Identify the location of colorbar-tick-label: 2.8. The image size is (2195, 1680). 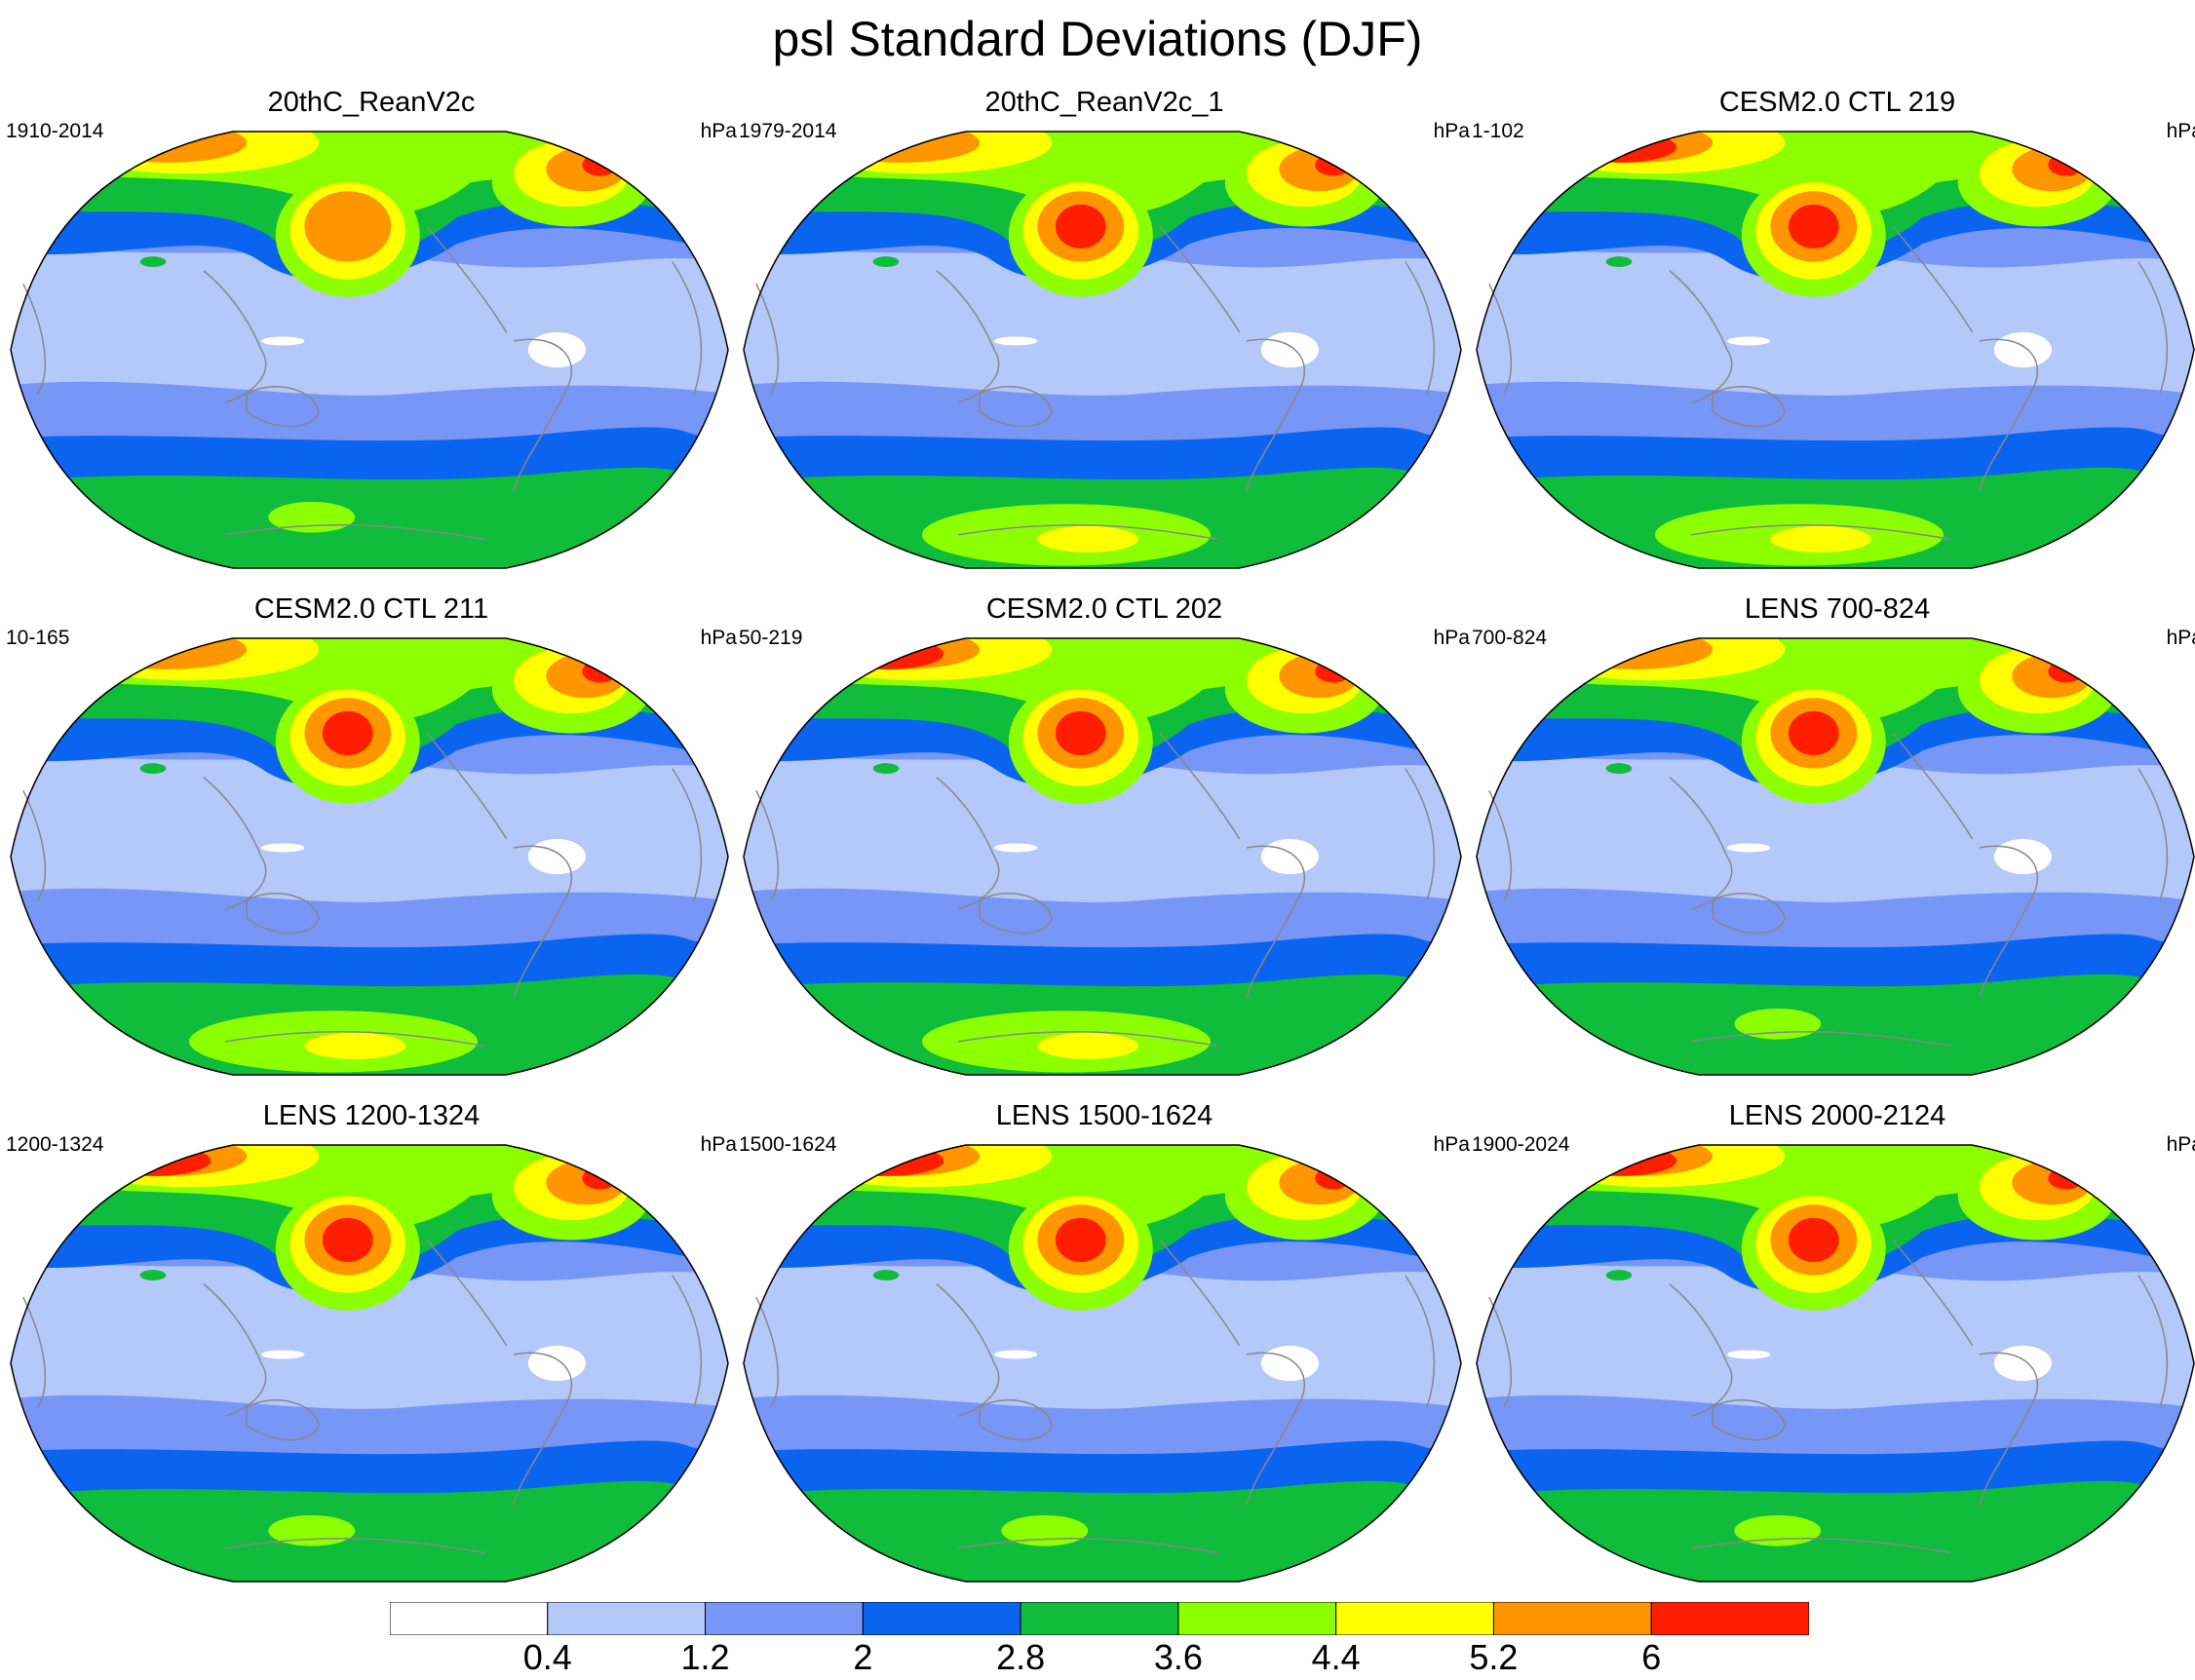
(1021, 1657).